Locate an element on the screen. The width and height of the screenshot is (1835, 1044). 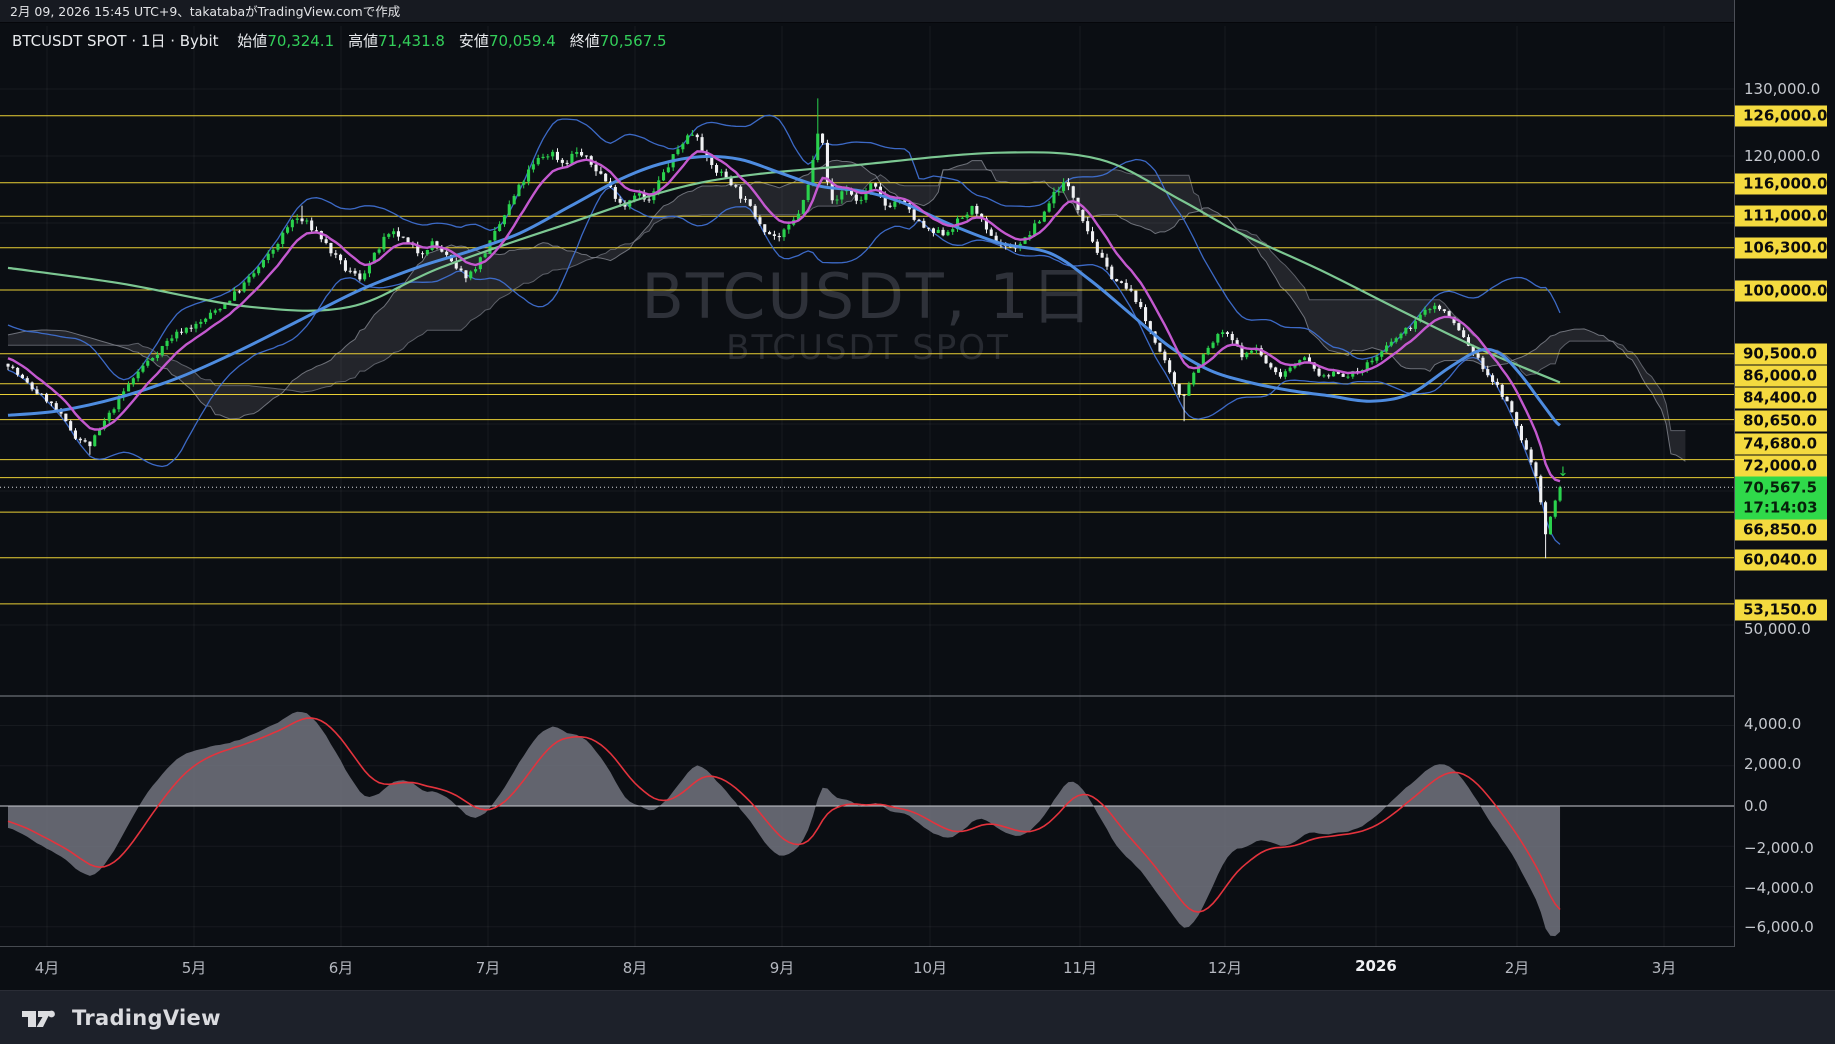
ohlc-value: 70,324.1 is located at coordinates (301, 41).